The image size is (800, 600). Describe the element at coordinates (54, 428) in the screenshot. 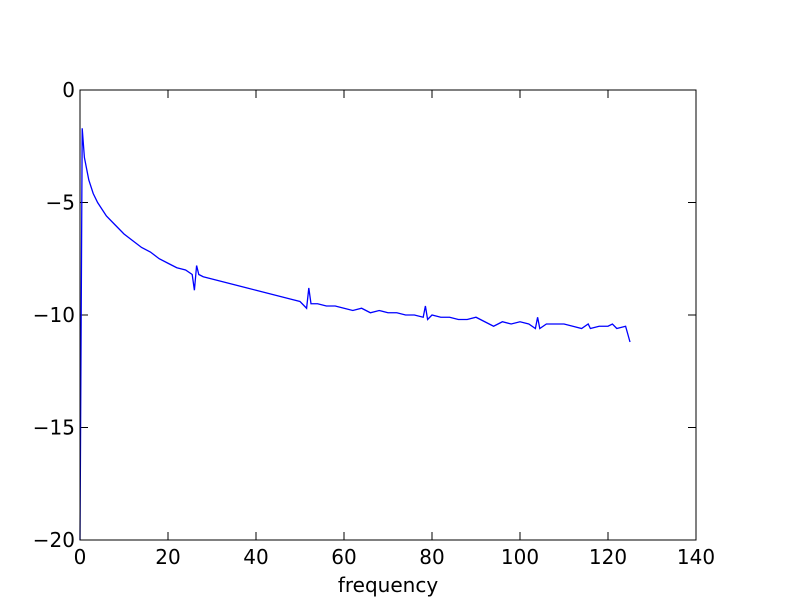

I see `y-tick-label: −15` at that location.